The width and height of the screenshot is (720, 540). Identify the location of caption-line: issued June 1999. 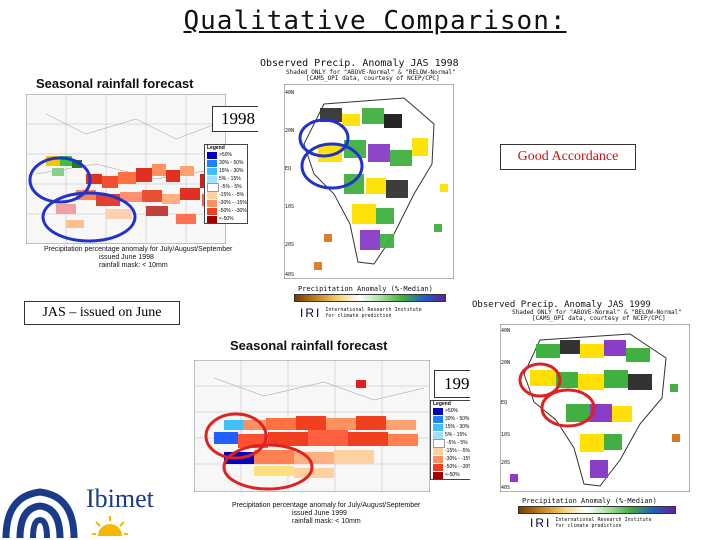
(319, 513).